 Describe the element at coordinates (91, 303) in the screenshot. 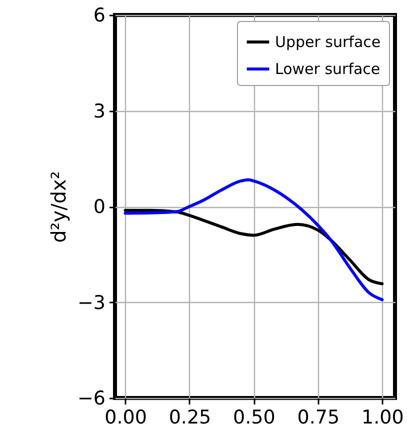

I see `y-tick-label: −3` at that location.